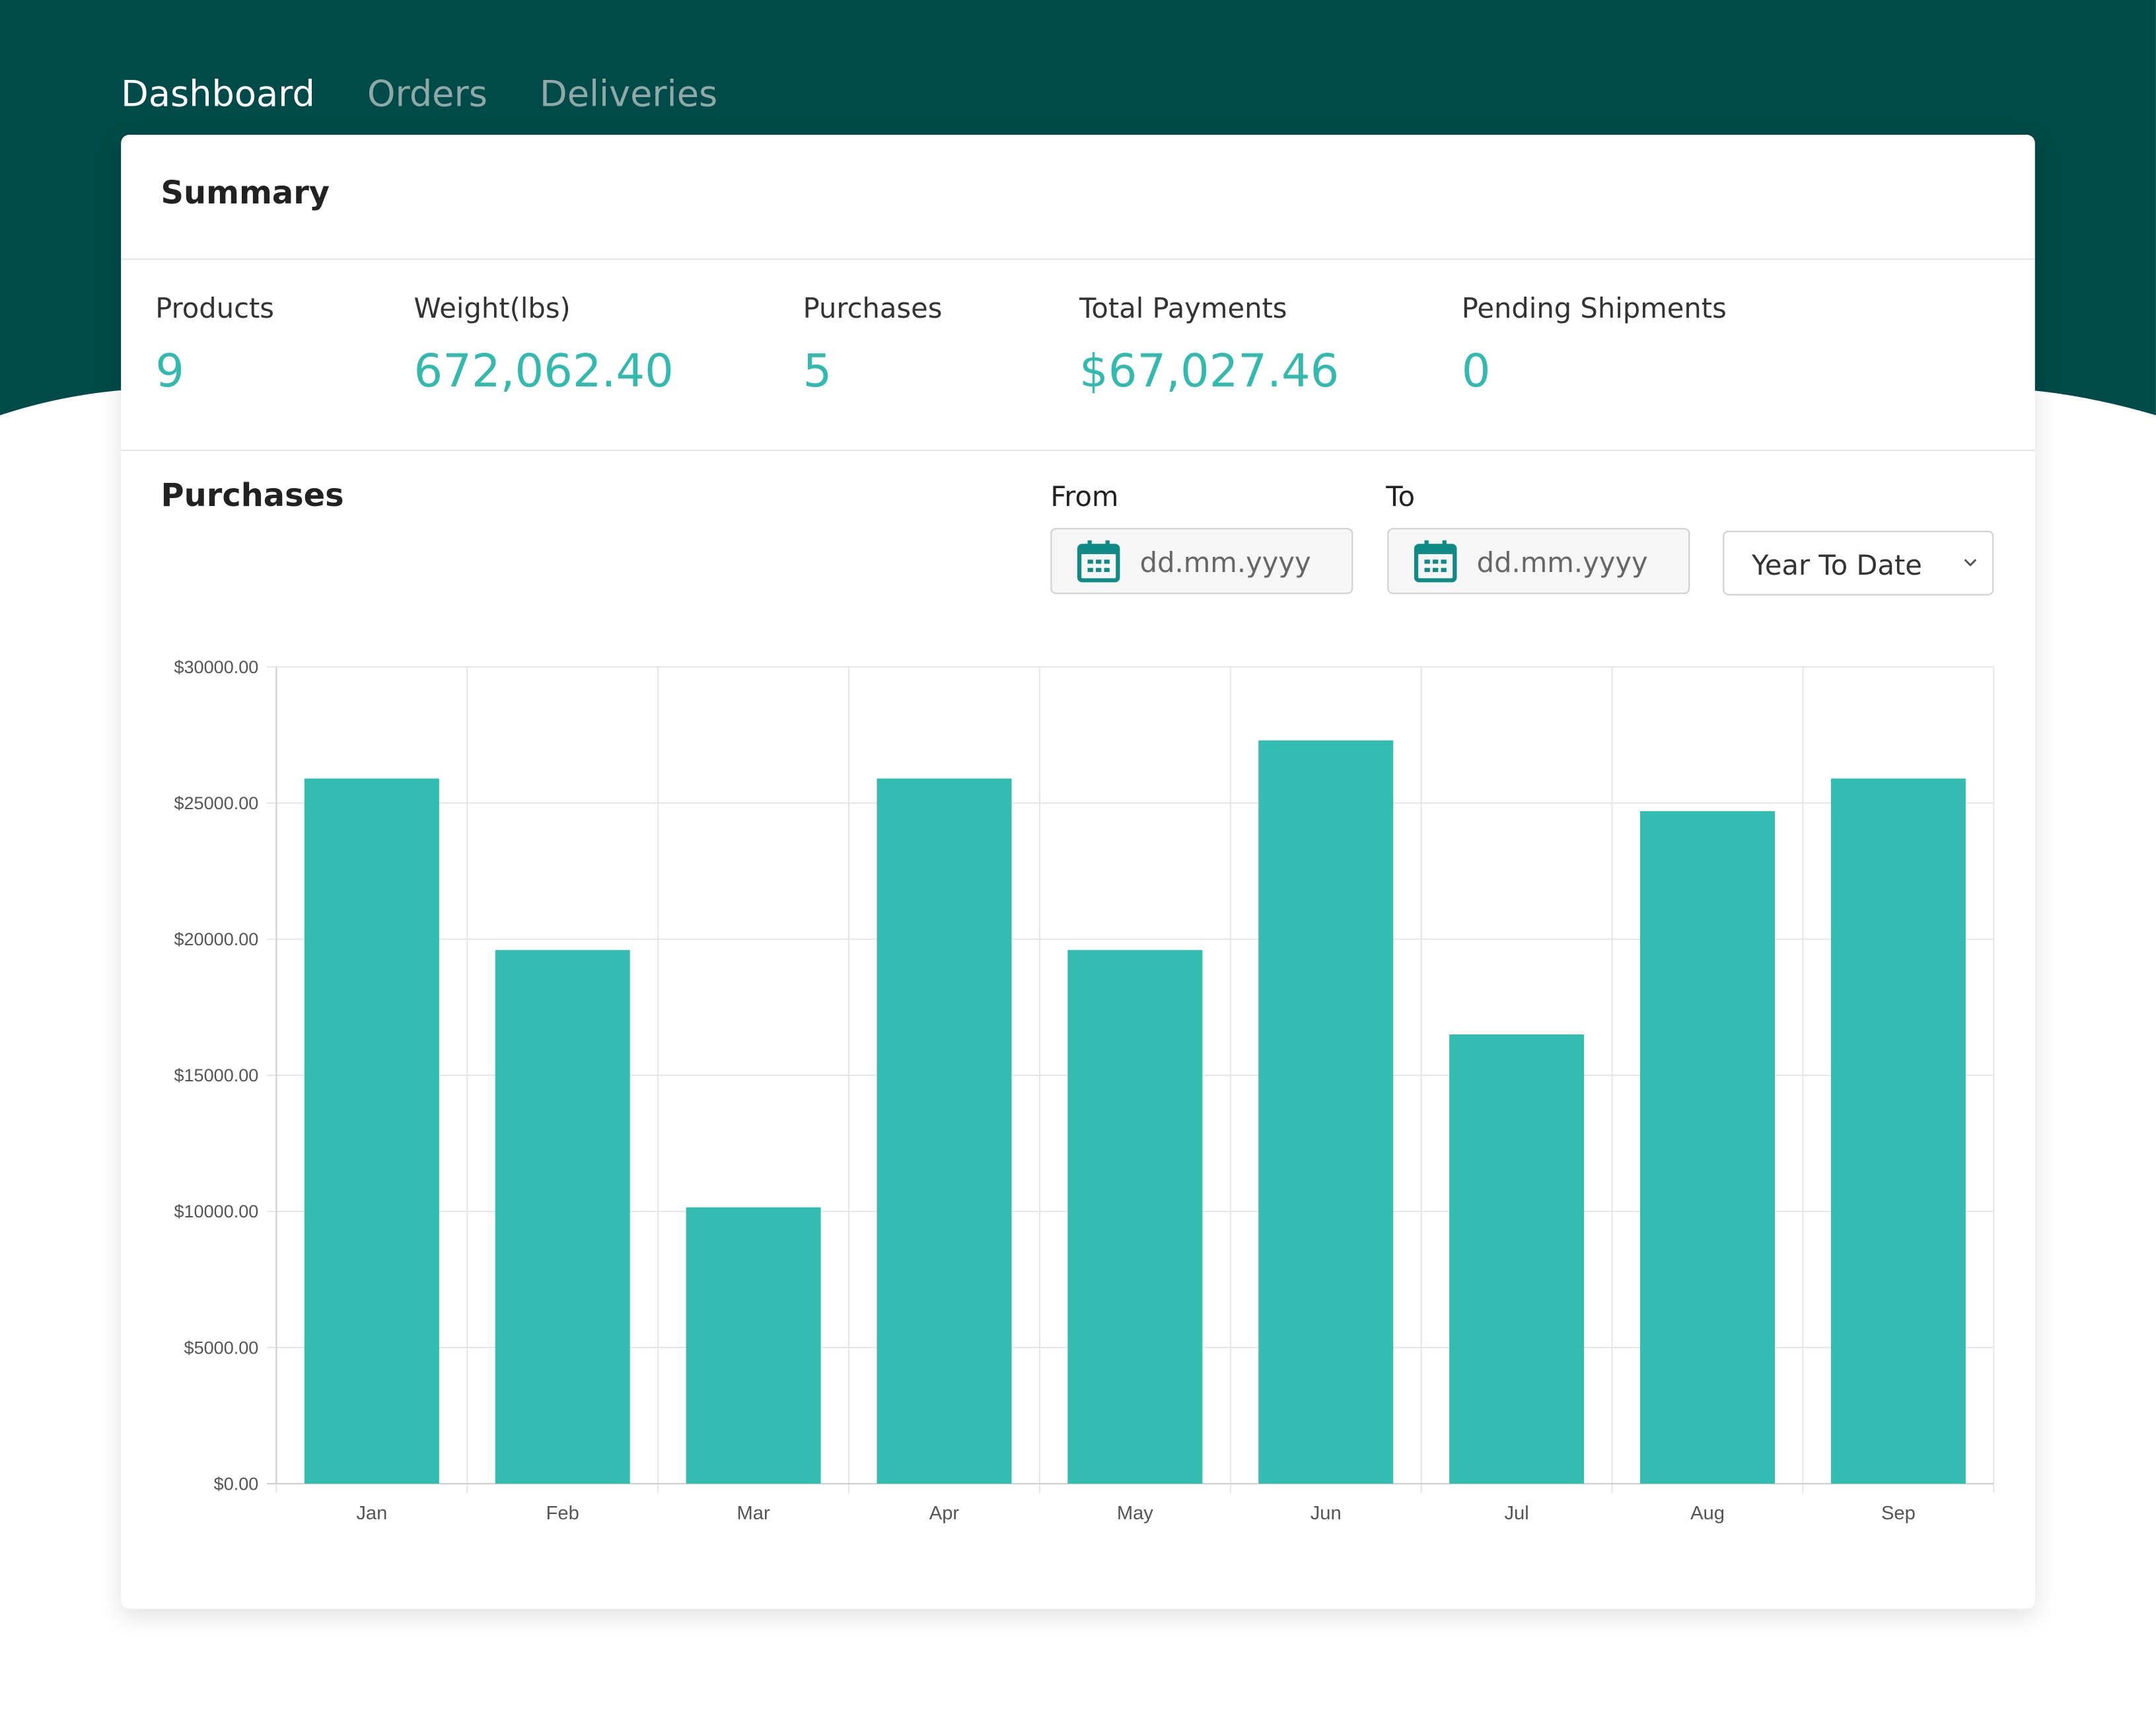 The height and width of the screenshot is (1732, 2156). What do you see at coordinates (1135, 1513) in the screenshot?
I see `x-tick-label: May` at bounding box center [1135, 1513].